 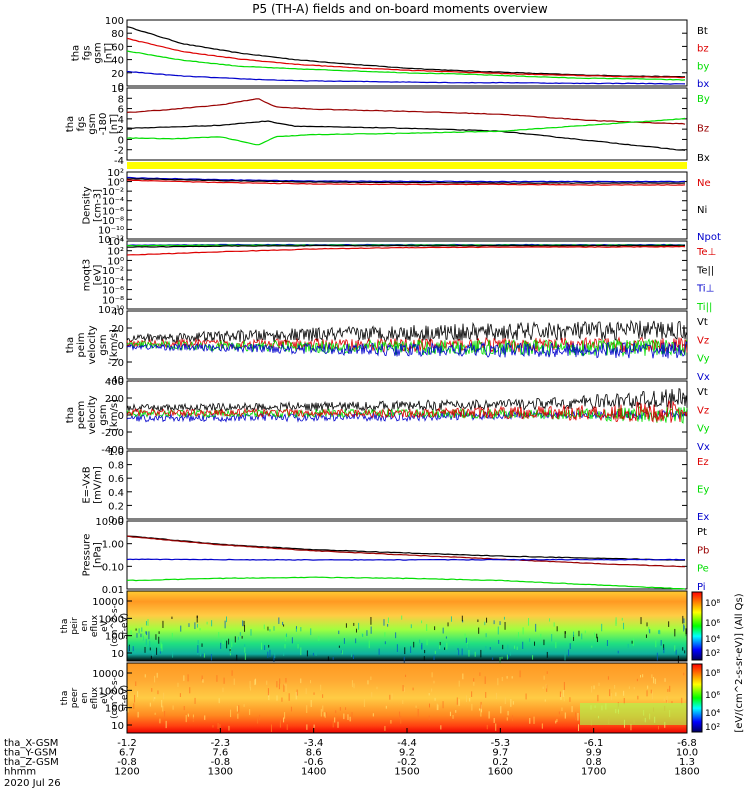 I want to click on y-axis-label-p7: E=-VxB, so click(x=87, y=484).